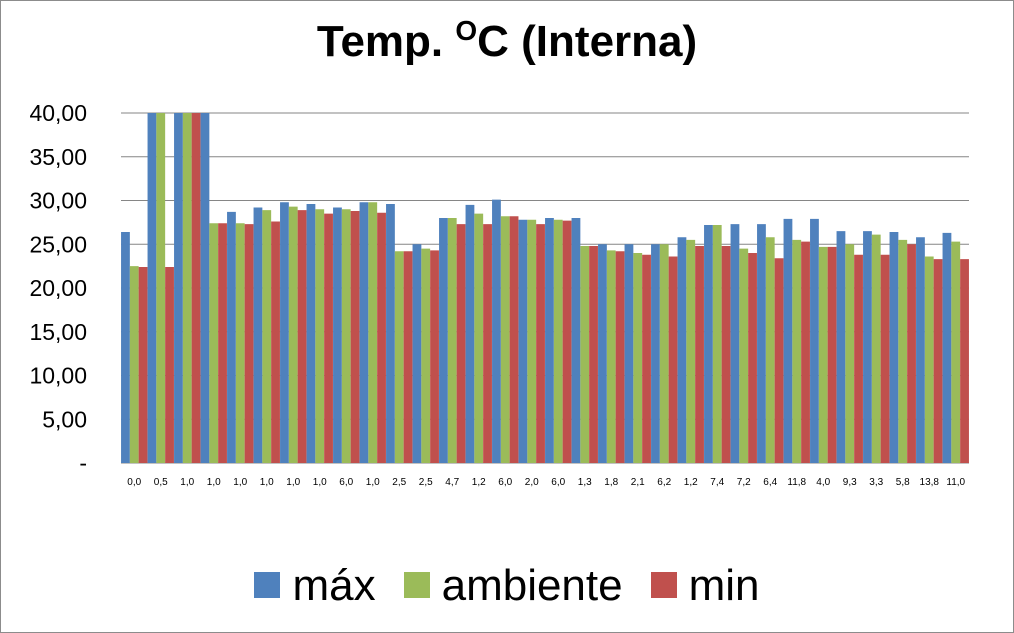 This screenshot has height=633, width=1014. Describe the element at coordinates (735, 344) in the screenshot. I see `bar-máx-23` at that location.